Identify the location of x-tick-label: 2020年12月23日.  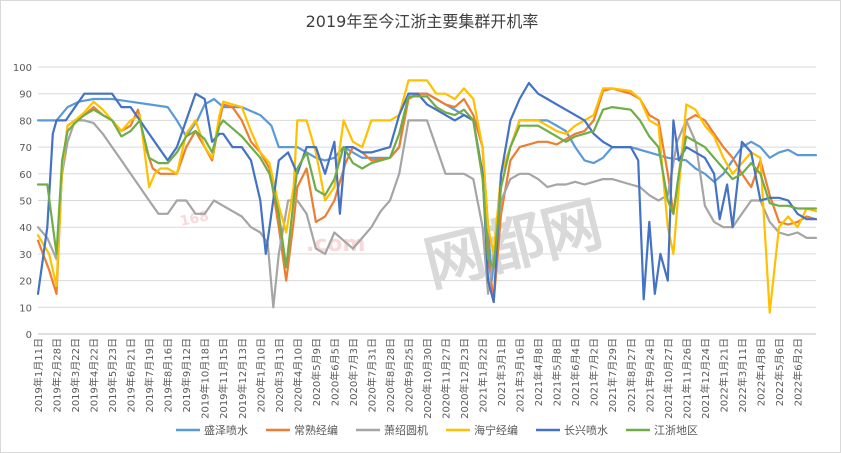
(464, 378).